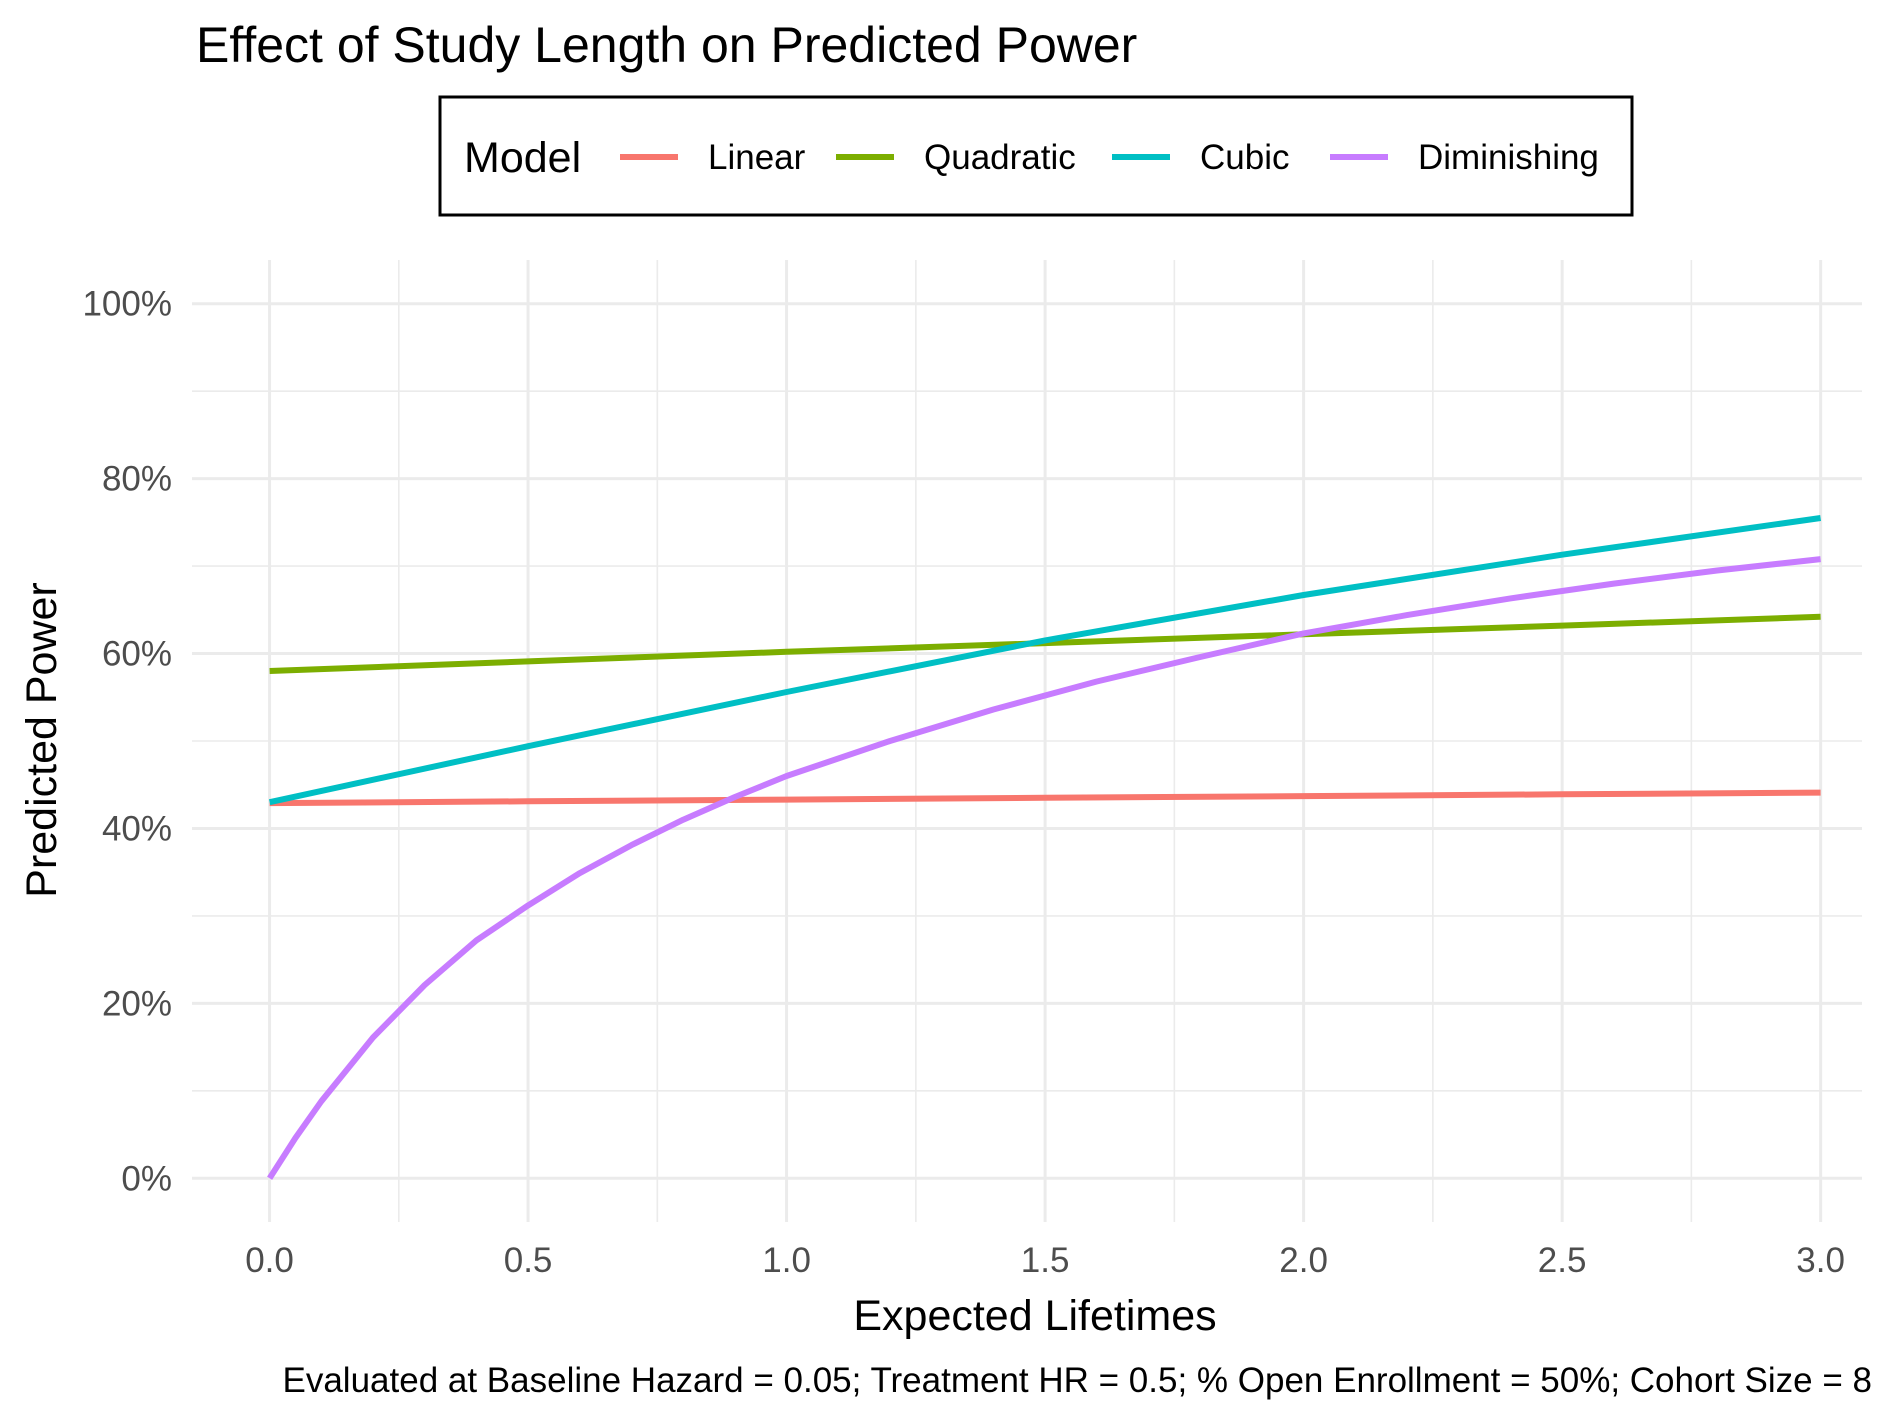 This screenshot has height=1417, width=1889. Describe the element at coordinates (137, 828) in the screenshot. I see `y-tick-label: 40%` at that location.